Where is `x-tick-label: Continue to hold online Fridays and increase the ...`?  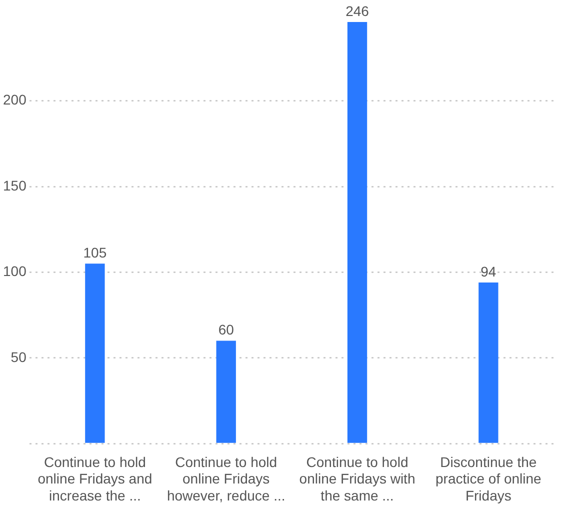 x-tick-label: Continue to hold online Fridays and increase the ... is located at coordinates (95, 479).